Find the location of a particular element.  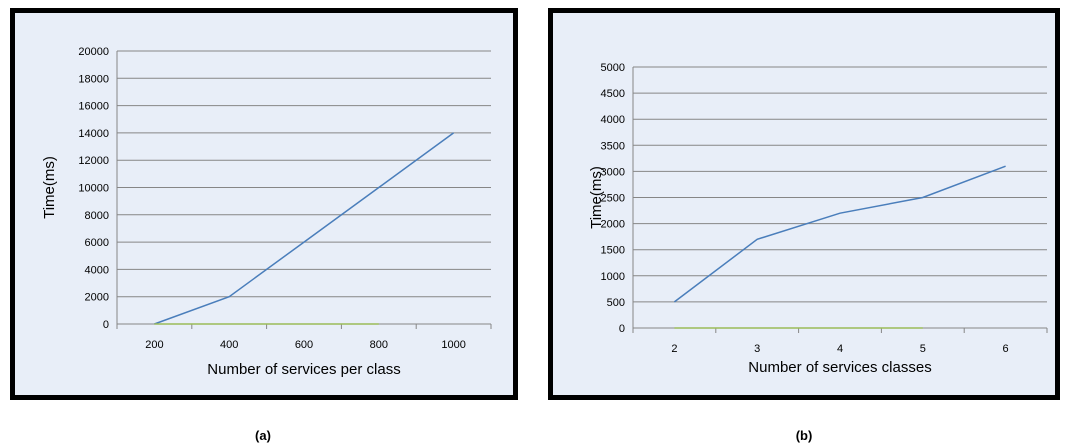

chart-a-y-tick-label: 20000 is located at coordinates (93, 52).